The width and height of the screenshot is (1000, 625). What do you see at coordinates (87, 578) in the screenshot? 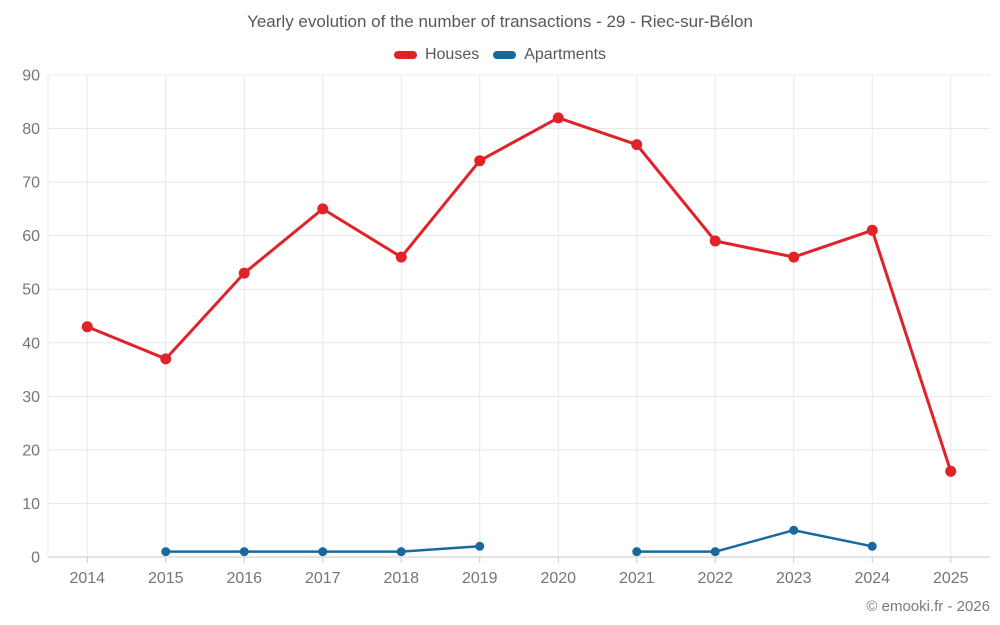
I see `x-tick-label: 2014` at bounding box center [87, 578].